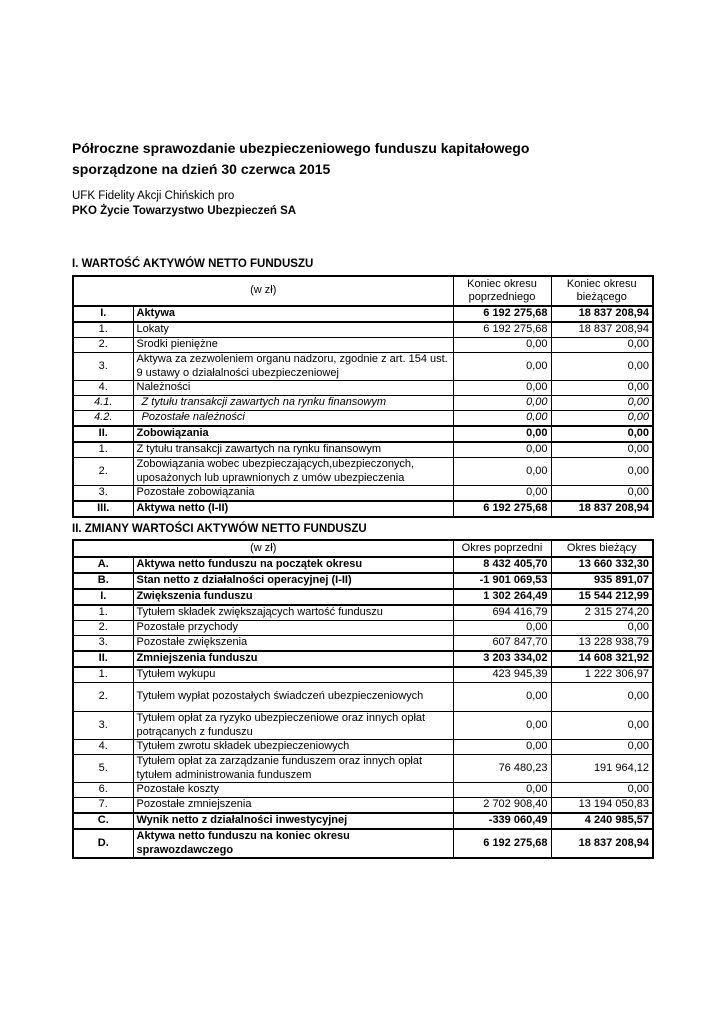 The width and height of the screenshot is (724, 1024). What do you see at coordinates (363, 674) in the screenshot?
I see `table-row: 1. Tytułem wykupu 423 945,39 1 222 306,97` at bounding box center [363, 674].